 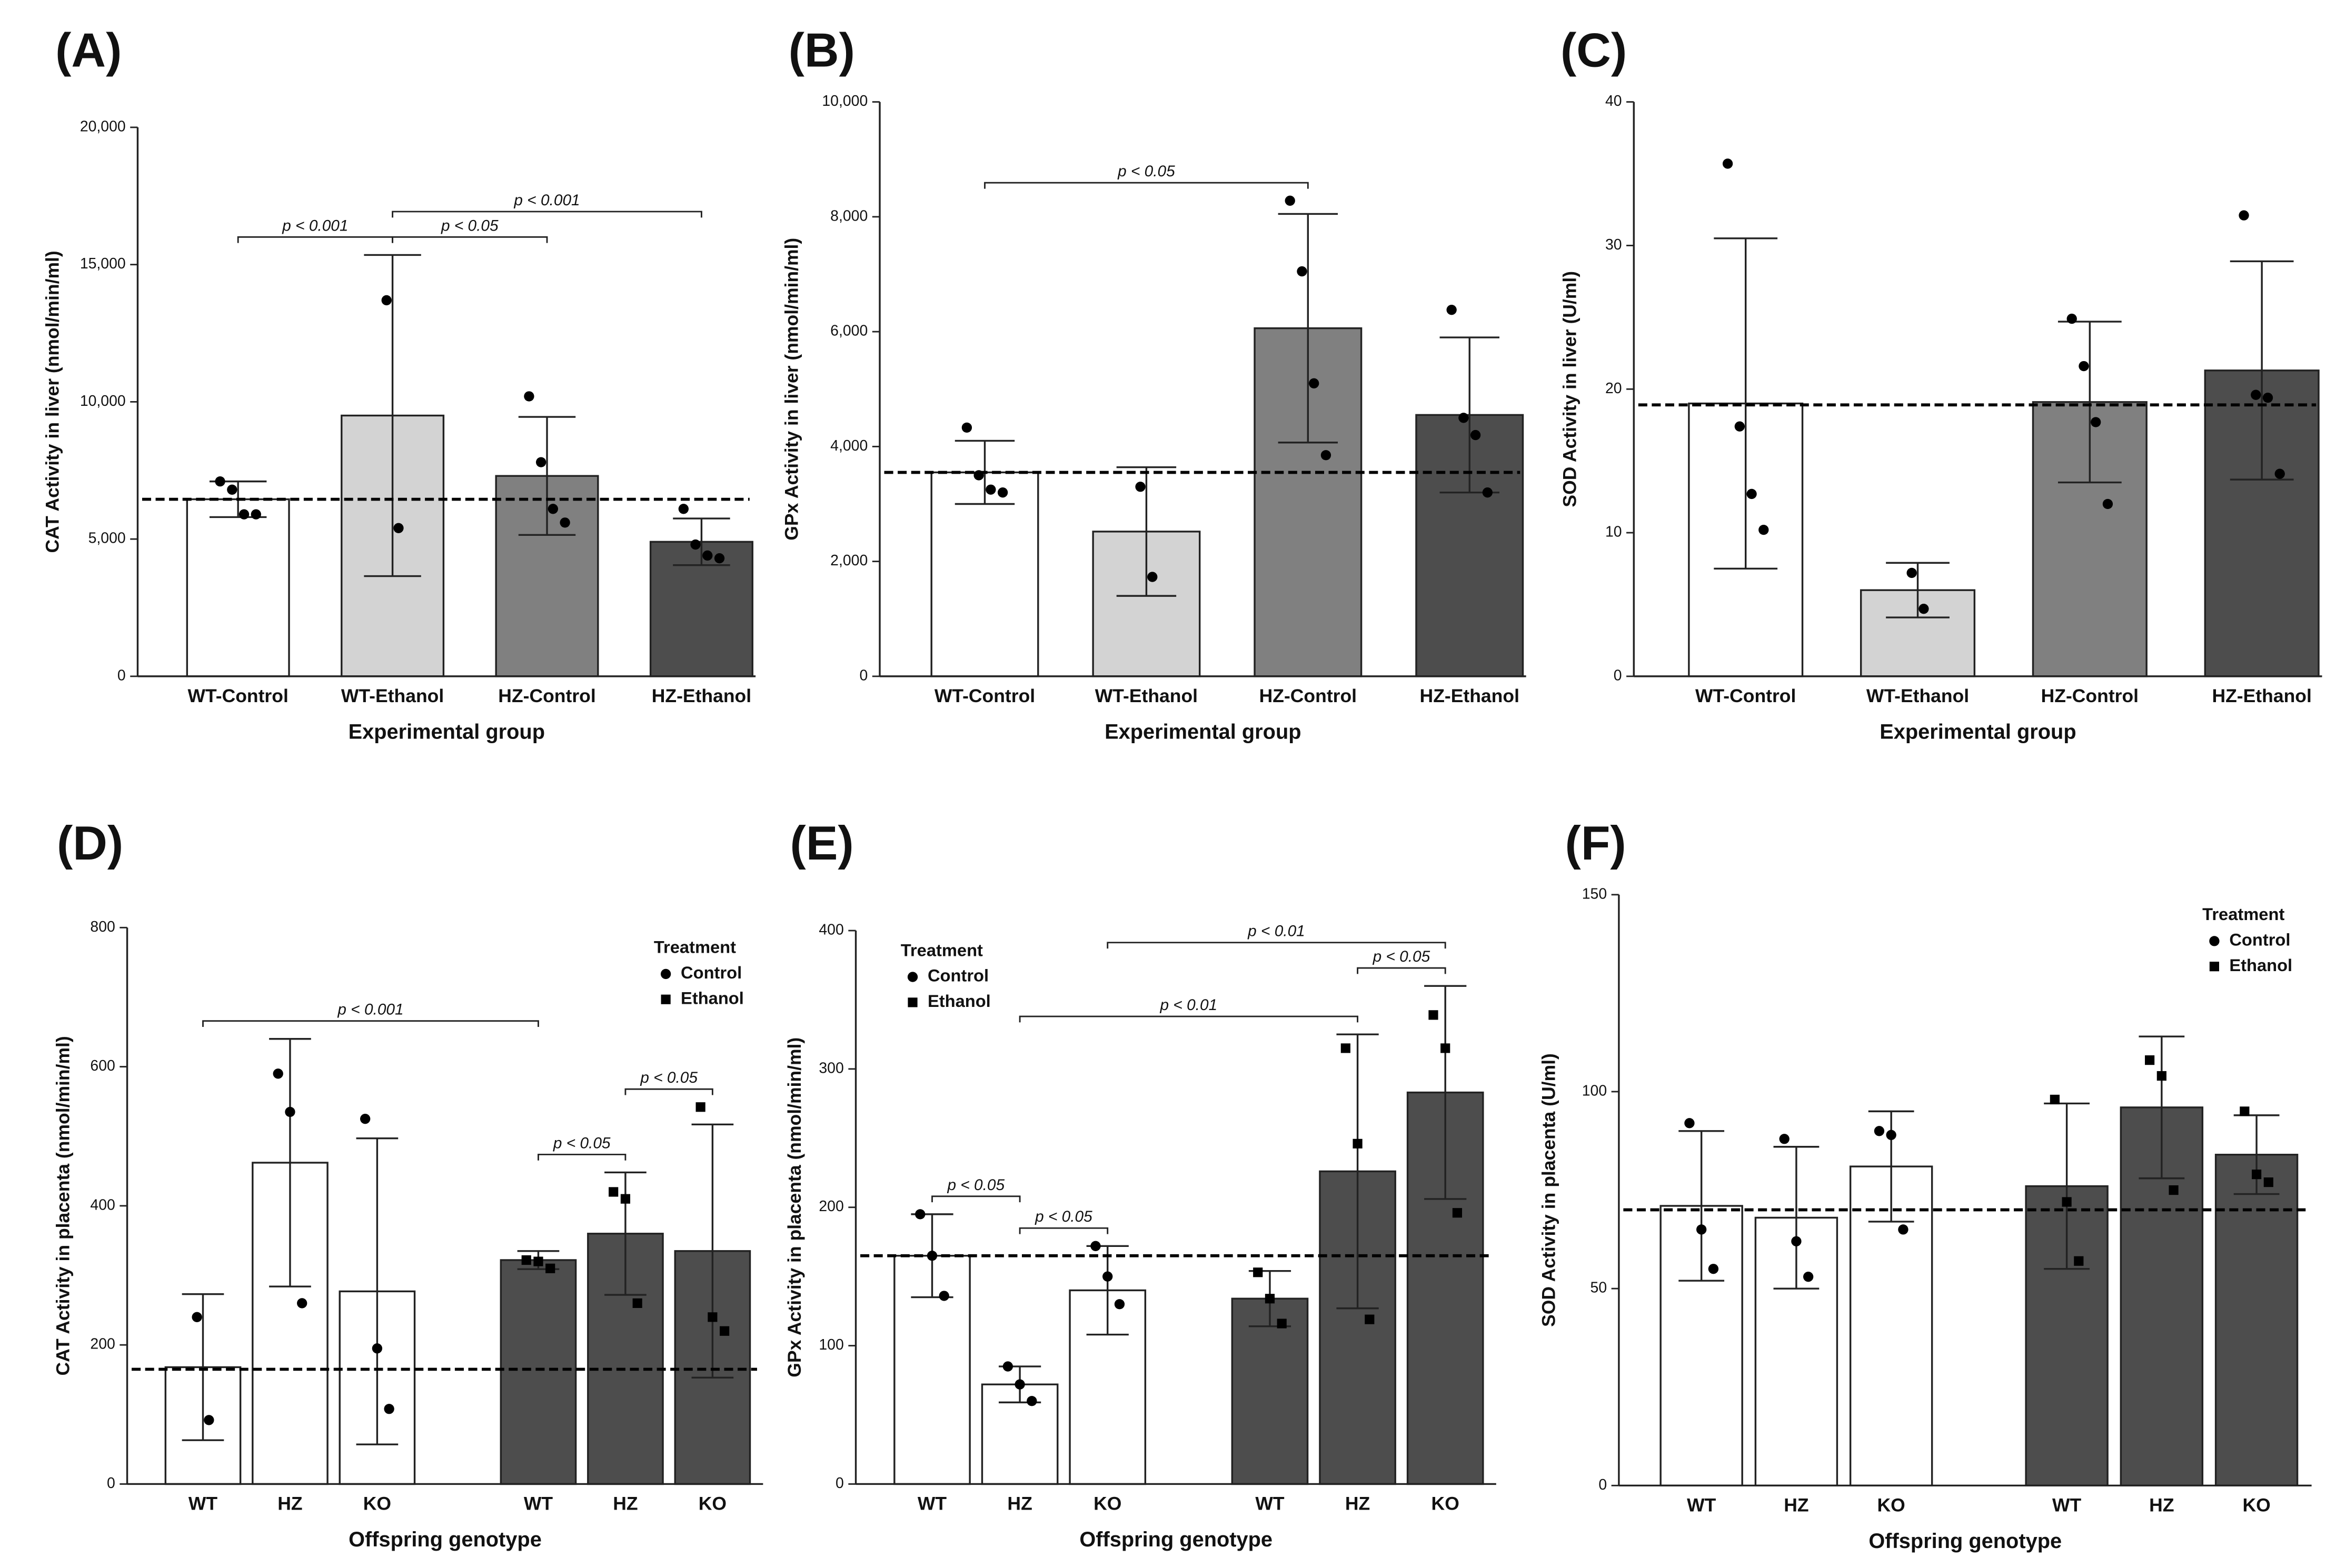 I want to click on x-axis-label: Offspring genotype, so click(x=445, y=1539).